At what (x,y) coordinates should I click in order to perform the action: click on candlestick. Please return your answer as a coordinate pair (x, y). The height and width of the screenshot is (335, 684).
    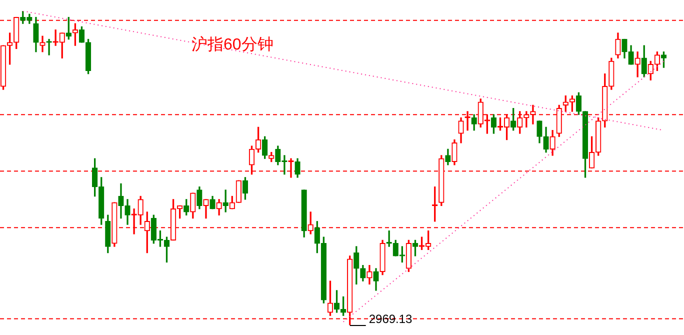
    Looking at the image, I should click on (637, 64).